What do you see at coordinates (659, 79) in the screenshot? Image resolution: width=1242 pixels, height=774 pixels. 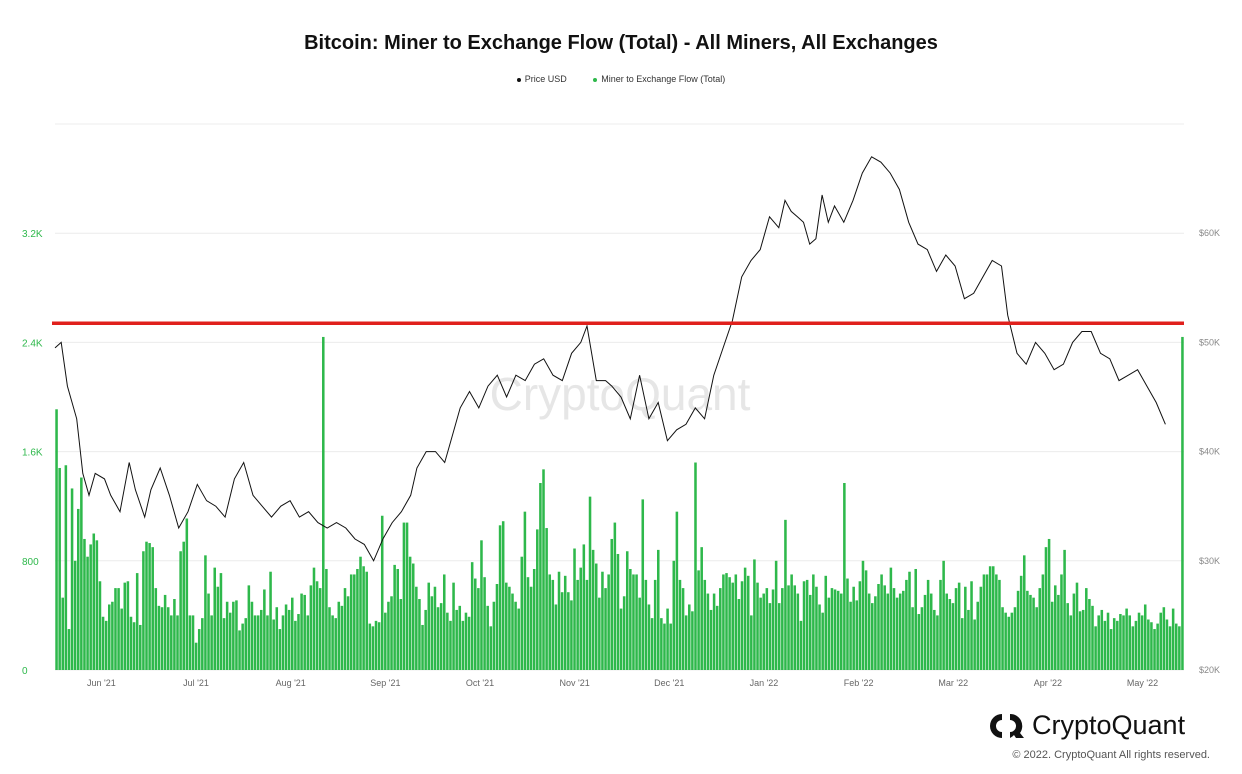 I see `legend-item-flow: Miner to Exchange Flow (Total)` at bounding box center [659, 79].